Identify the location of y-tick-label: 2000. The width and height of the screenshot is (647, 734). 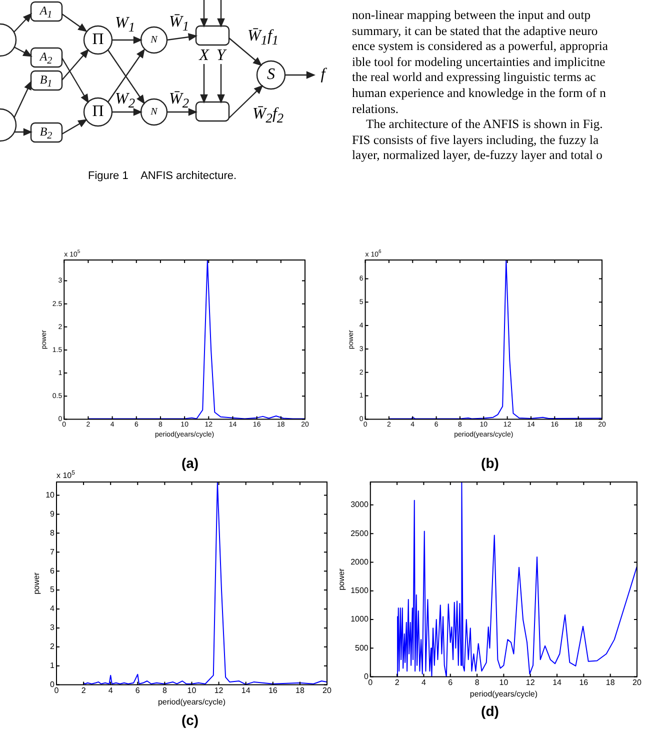
(359, 561).